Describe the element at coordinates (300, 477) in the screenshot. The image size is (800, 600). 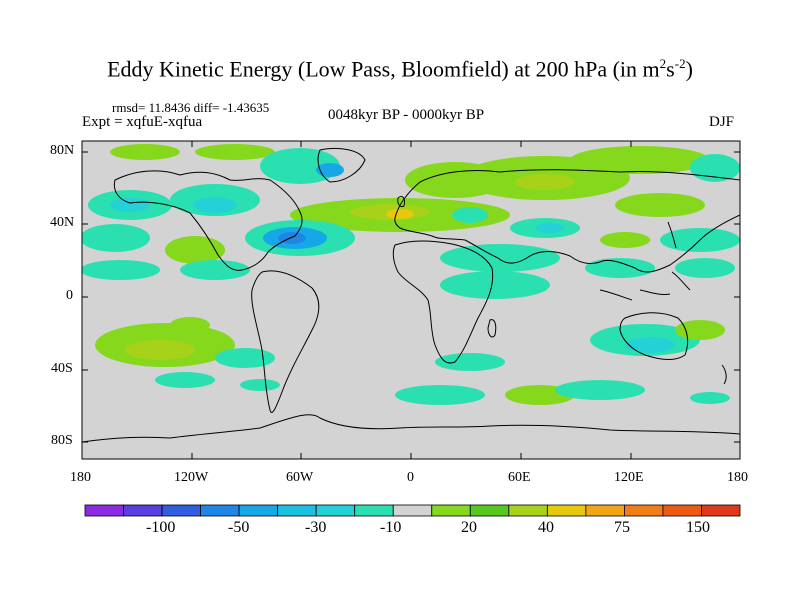
I see `lon-label: 60W` at that location.